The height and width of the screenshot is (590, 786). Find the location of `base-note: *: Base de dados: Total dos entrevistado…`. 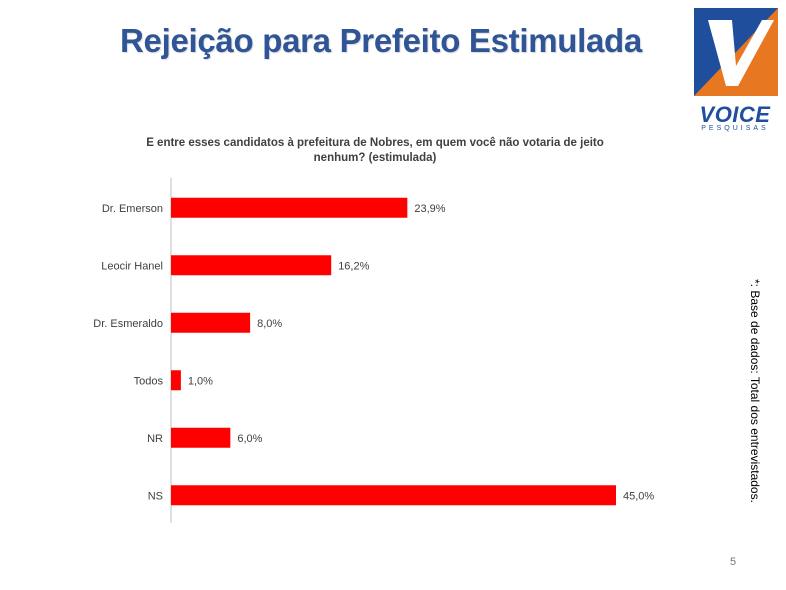

base-note: *: Base de dados: Total dos entrevistado… is located at coordinates (755, 391).